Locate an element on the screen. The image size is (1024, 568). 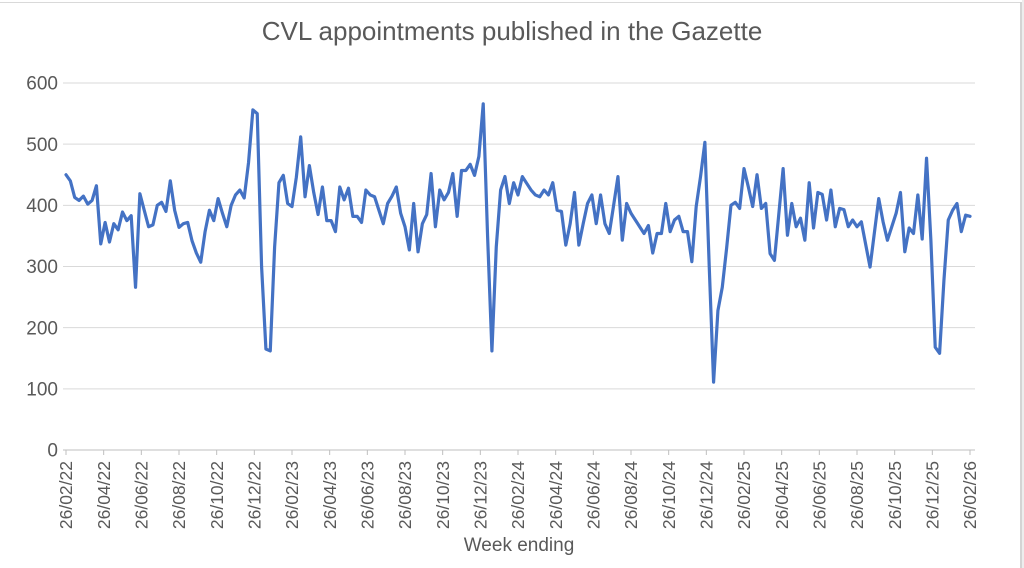
x-axis is located at coordinates (519, 452).